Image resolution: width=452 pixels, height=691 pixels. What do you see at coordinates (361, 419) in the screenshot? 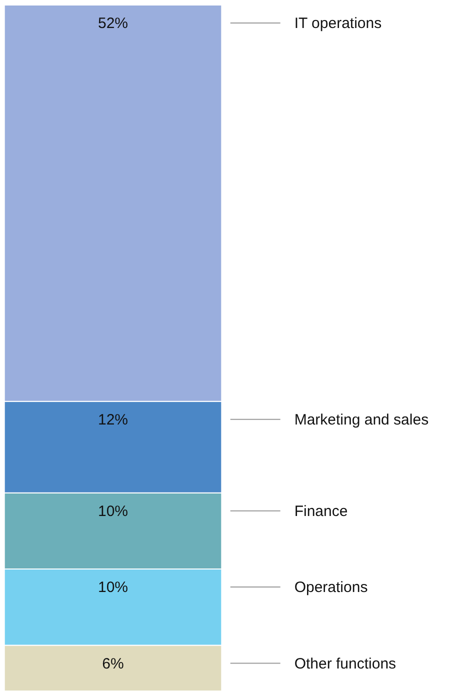
I see `text: Marketing and sales` at bounding box center [361, 419].